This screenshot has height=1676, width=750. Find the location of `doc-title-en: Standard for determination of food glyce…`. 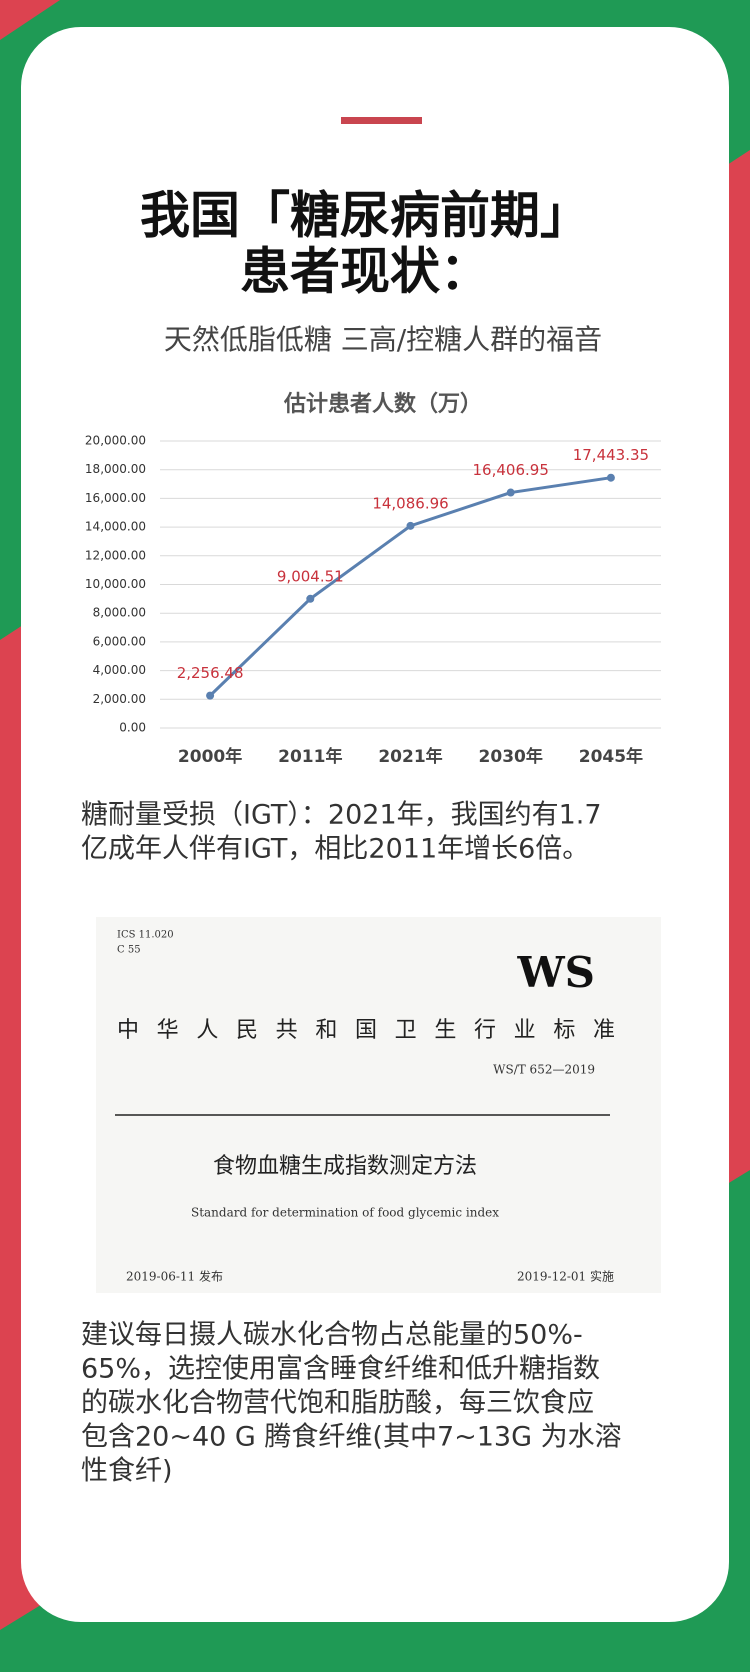

doc-title-en: Standard for determination of food glyce… is located at coordinates (345, 1213).